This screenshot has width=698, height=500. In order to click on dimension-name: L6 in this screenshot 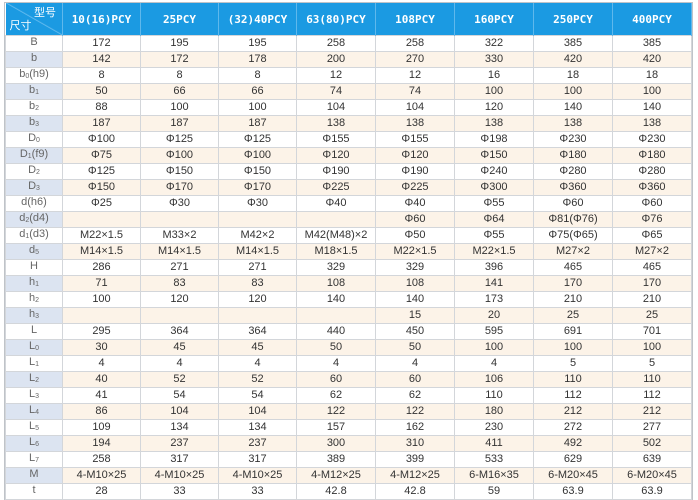, I will do `click(34, 443)`.